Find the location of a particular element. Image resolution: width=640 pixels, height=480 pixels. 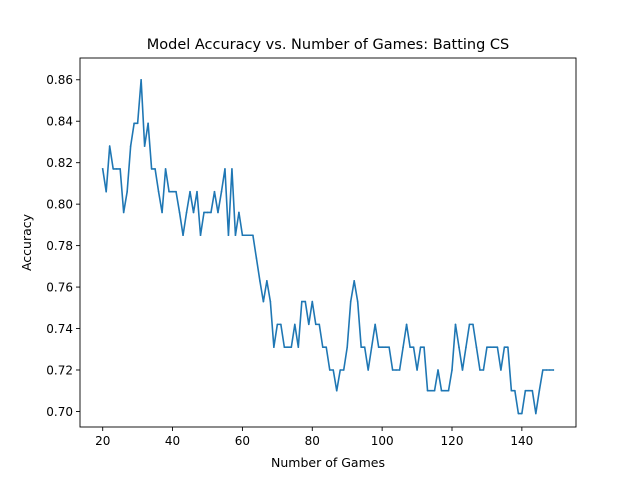

y-tick-label: 0.82 is located at coordinates (59, 163).